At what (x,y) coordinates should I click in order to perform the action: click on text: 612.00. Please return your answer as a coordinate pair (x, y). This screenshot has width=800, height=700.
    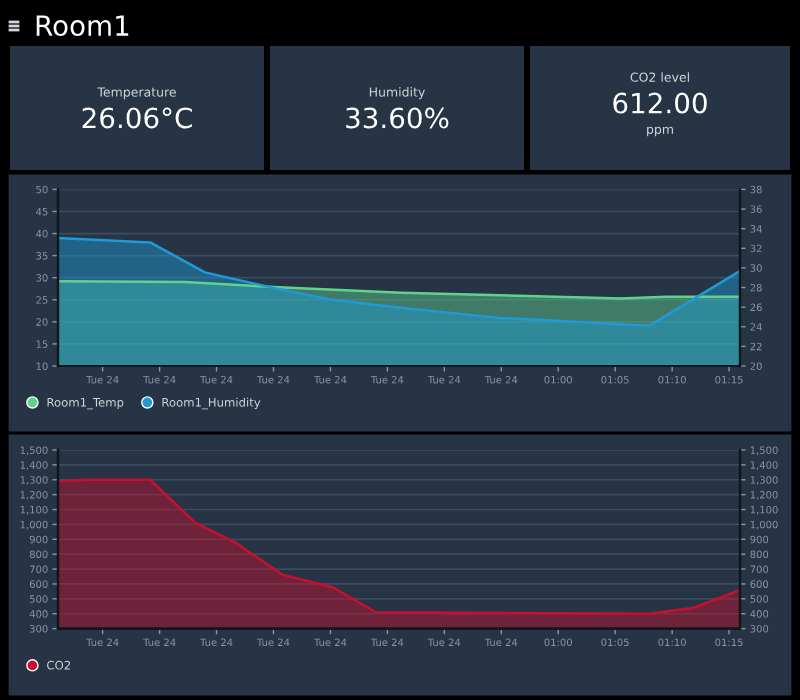
    Looking at the image, I should click on (660, 103).